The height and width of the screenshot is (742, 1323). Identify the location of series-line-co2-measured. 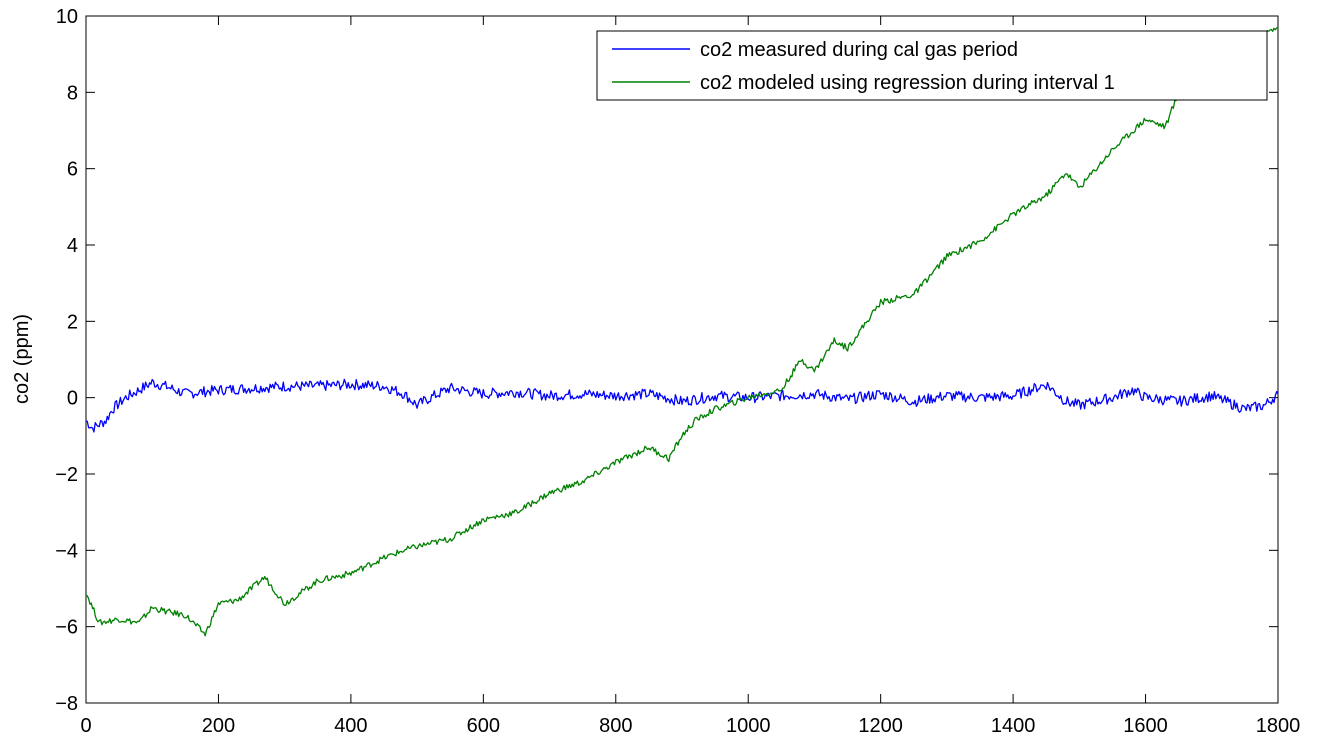
(682, 405).